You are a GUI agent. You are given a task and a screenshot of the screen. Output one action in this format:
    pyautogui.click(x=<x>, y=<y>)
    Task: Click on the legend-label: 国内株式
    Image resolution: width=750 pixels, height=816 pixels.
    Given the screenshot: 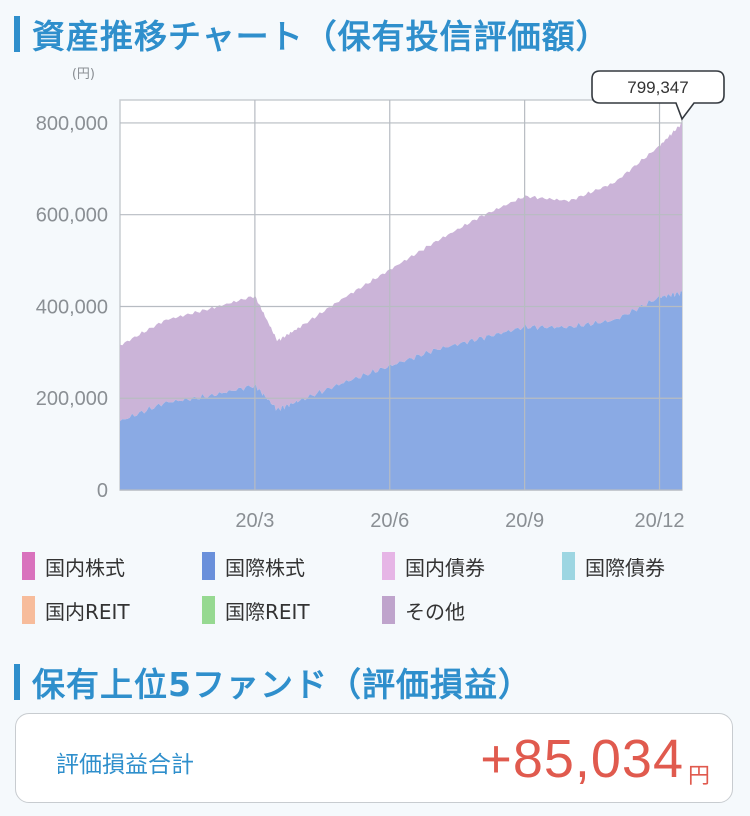 What is the action you would take?
    pyautogui.click(x=85, y=567)
    